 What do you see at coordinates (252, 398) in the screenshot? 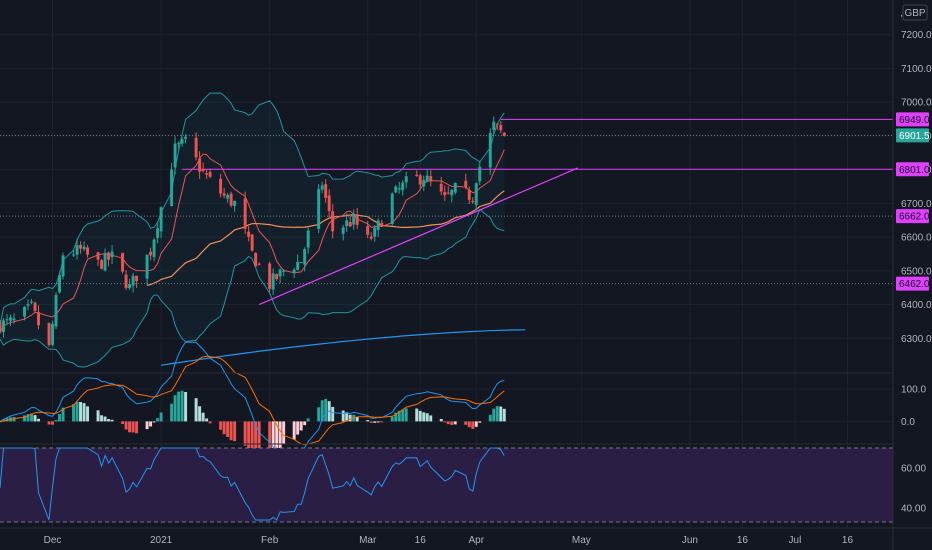
I see `macd-line` at bounding box center [252, 398].